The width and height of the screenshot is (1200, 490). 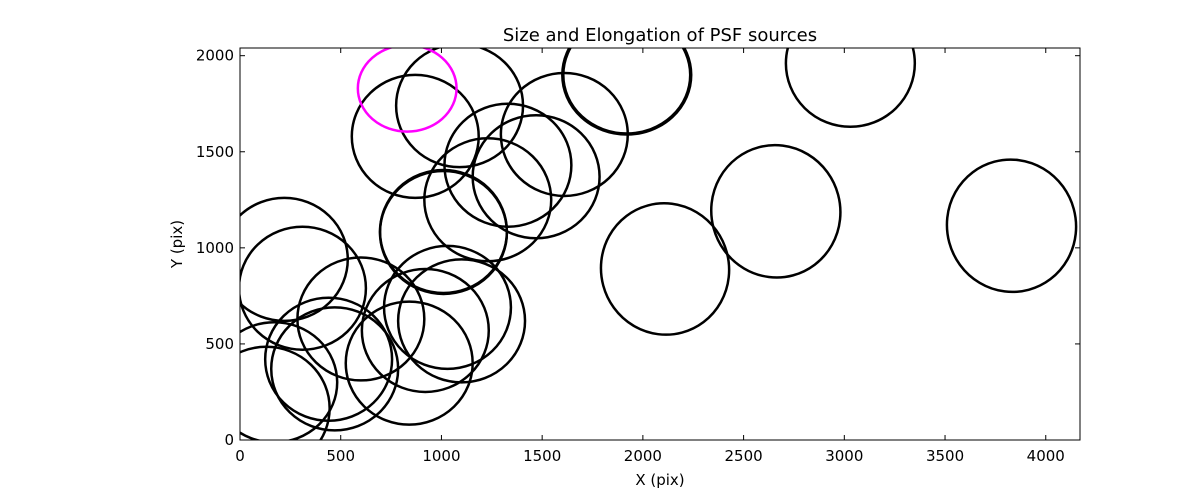 What do you see at coordinates (215, 152) in the screenshot?
I see `y-tick-label: 1500` at bounding box center [215, 152].